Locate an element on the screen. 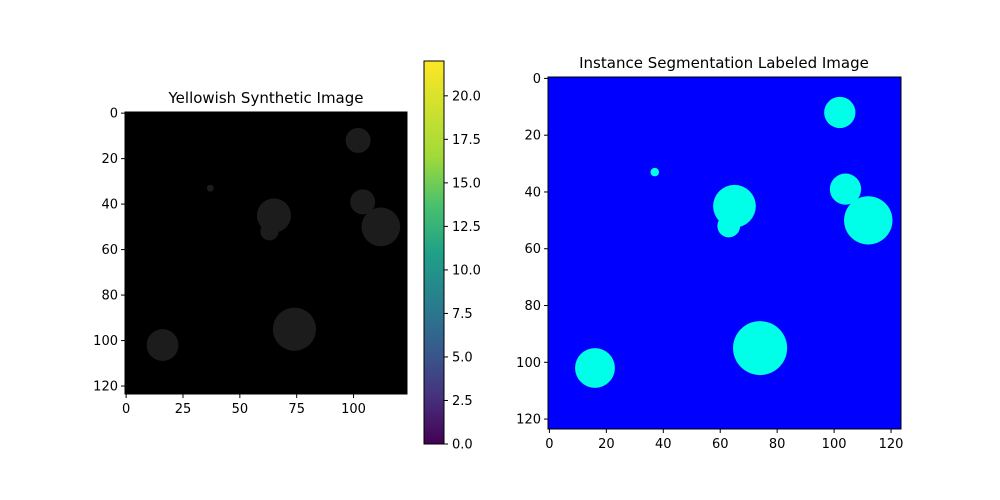  left-y-tick-label: 120 is located at coordinates (105, 387).